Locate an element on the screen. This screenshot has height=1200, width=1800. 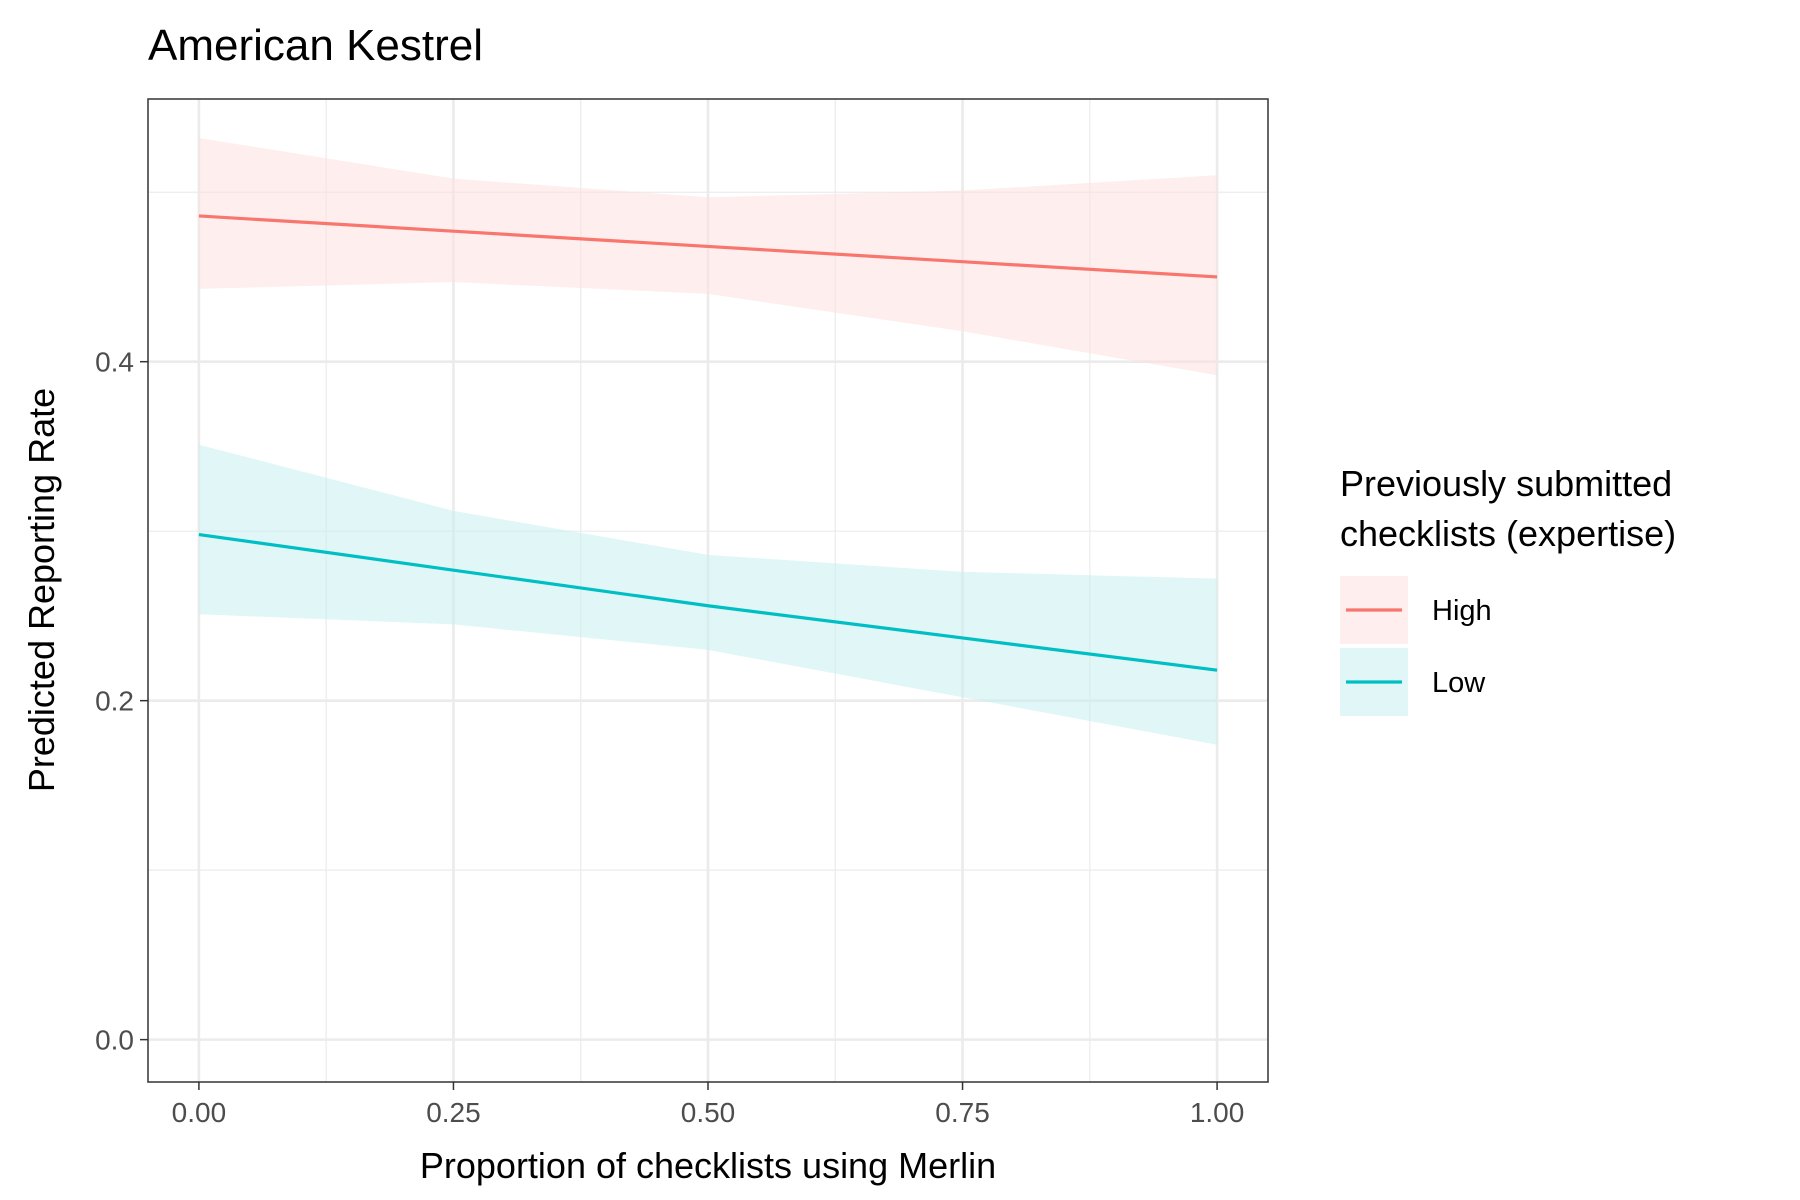
confidence-ribbon-high is located at coordinates (708, 256).